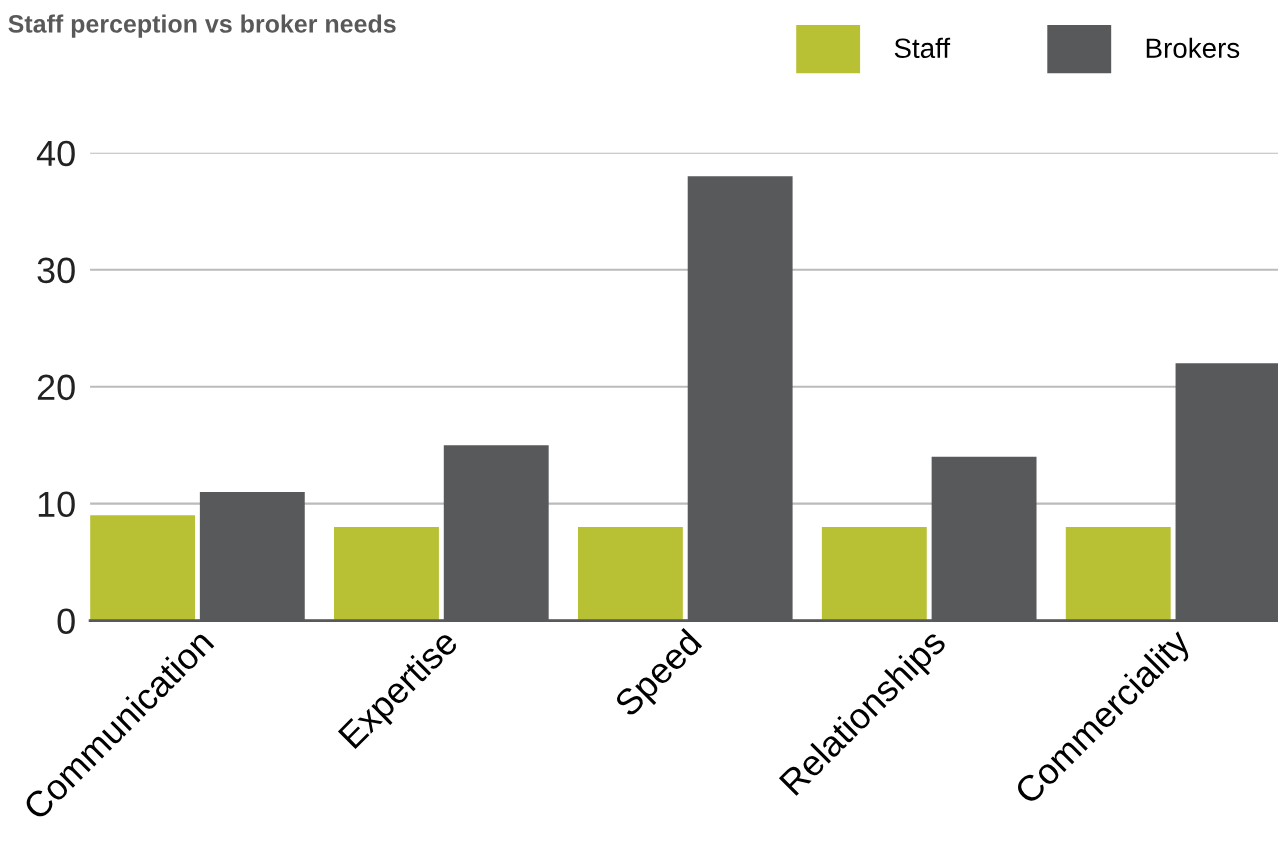 The image size is (1278, 868). What do you see at coordinates (202, 26) in the screenshot?
I see `chart-title: Staff perception vs broker needs` at bounding box center [202, 26].